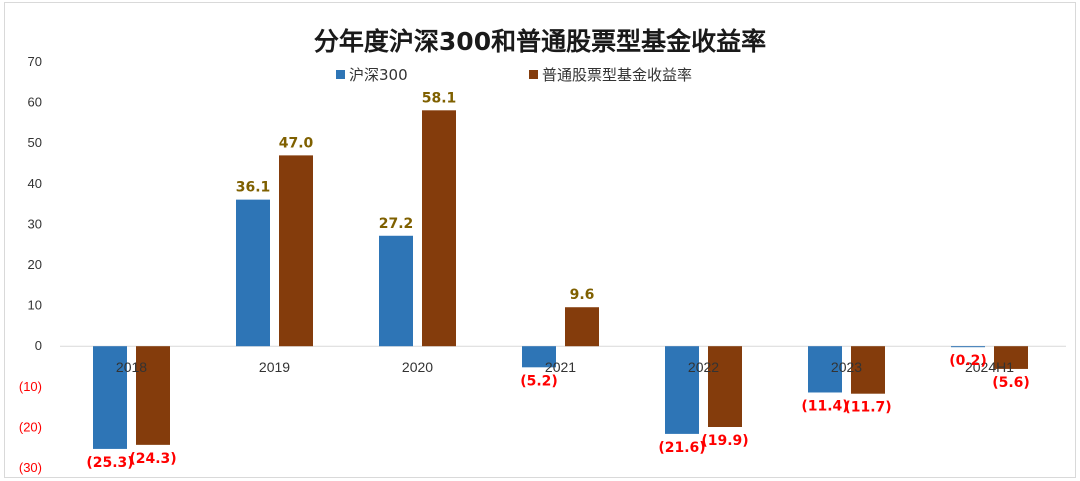  I want to click on data-label-hs300-2023: (11.4), so click(824, 406).